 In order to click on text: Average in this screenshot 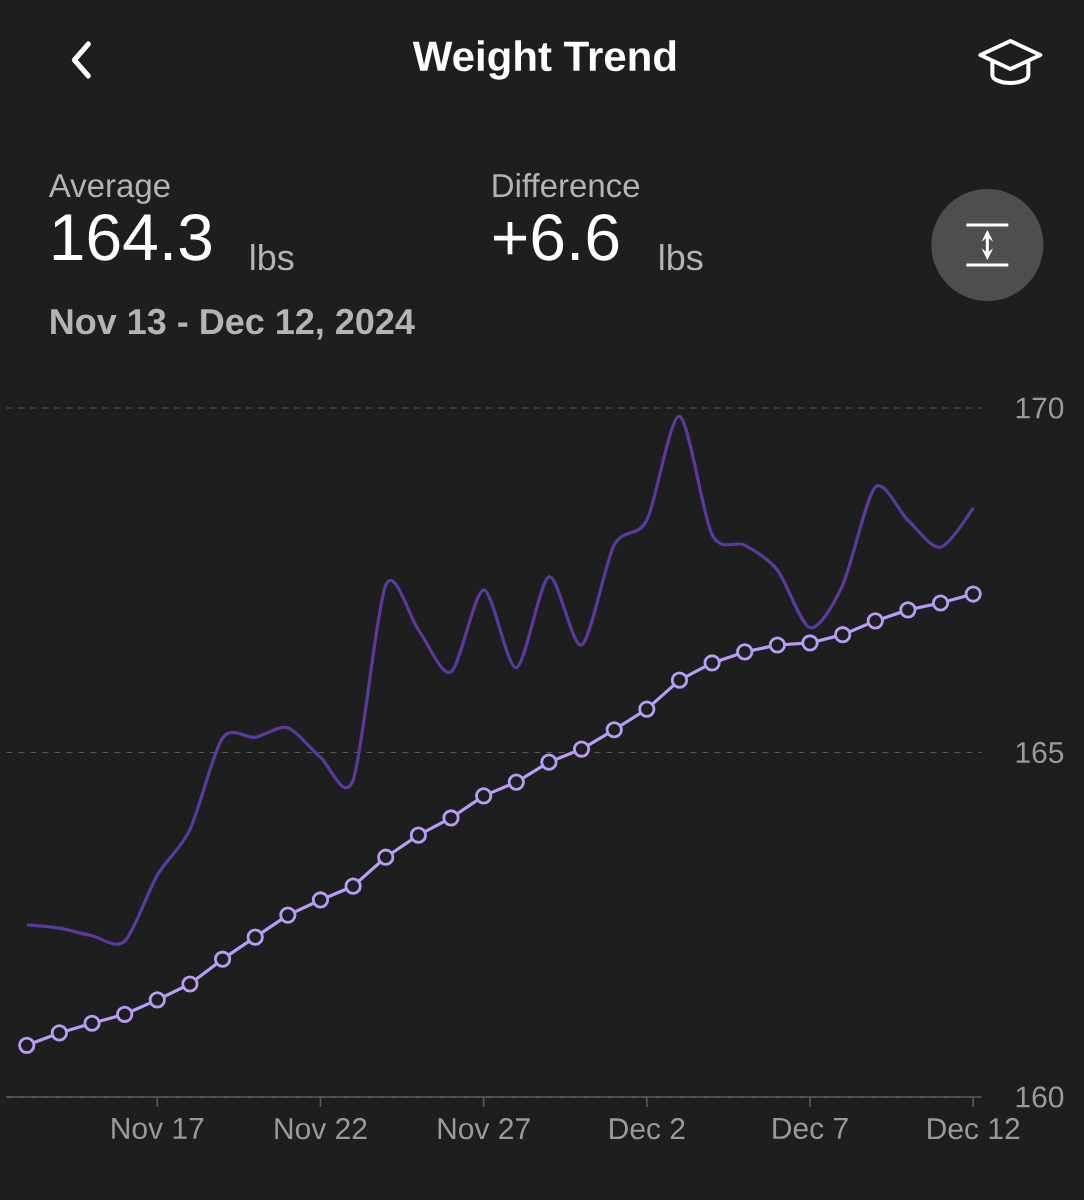, I will do `click(109, 189)`.